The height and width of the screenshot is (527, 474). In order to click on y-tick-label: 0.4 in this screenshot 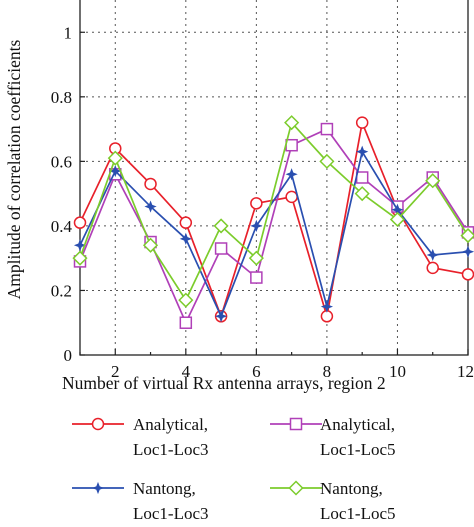, I will do `click(62, 226)`.